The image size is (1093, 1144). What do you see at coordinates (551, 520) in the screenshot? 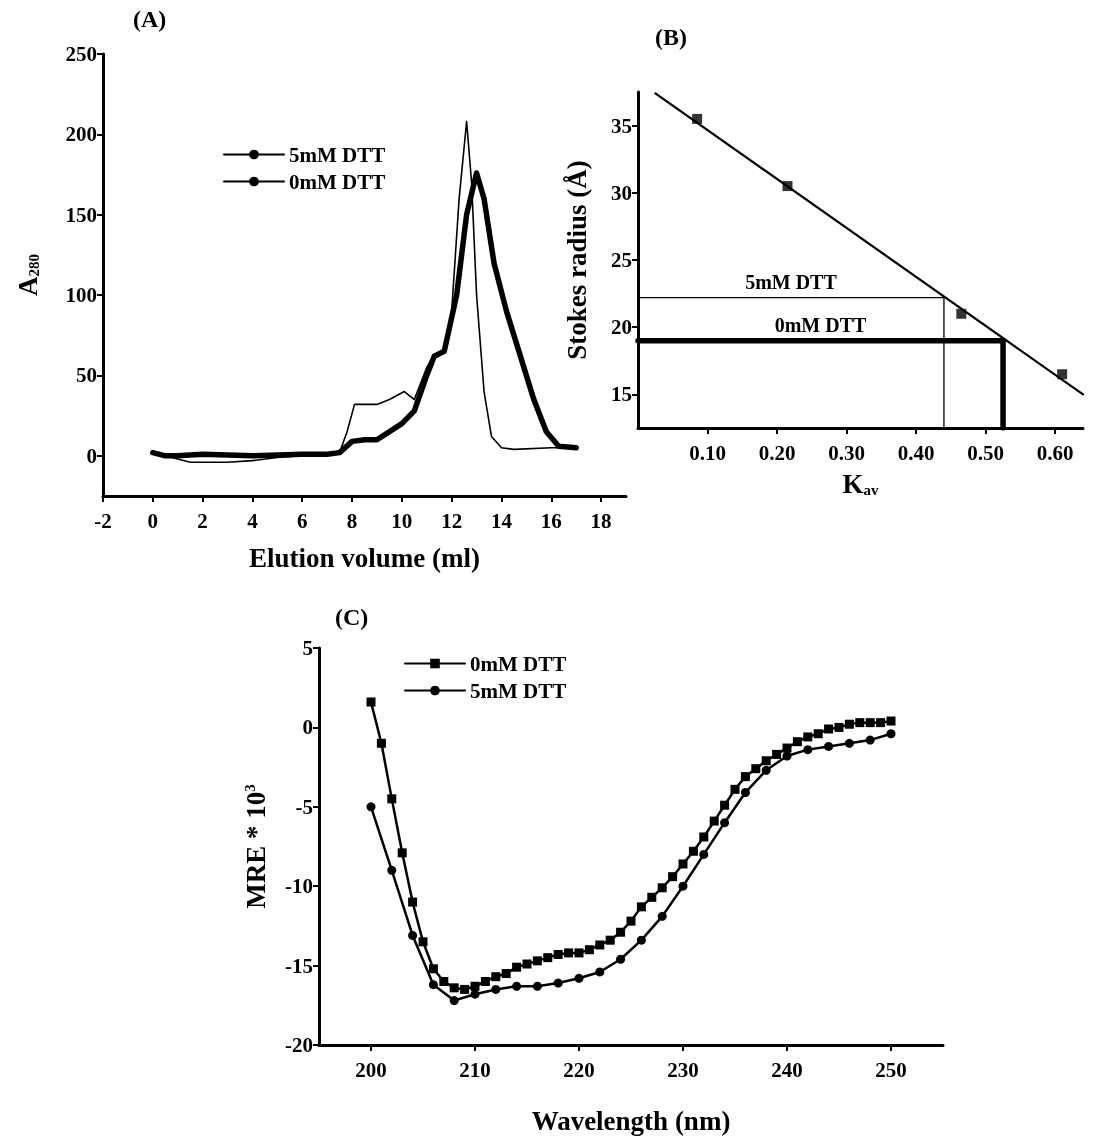
I see `x-tick-label: 16` at bounding box center [551, 520].